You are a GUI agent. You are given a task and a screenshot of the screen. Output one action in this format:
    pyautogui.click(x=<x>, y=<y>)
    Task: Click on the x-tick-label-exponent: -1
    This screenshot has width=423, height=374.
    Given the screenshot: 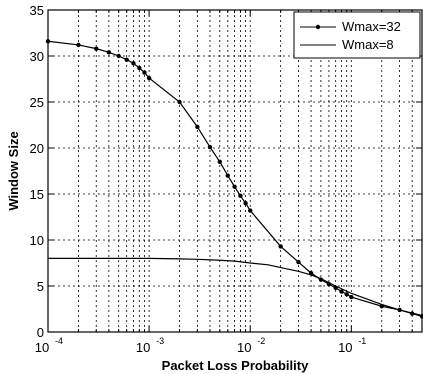 What is the action you would take?
    pyautogui.click(x=362, y=341)
    